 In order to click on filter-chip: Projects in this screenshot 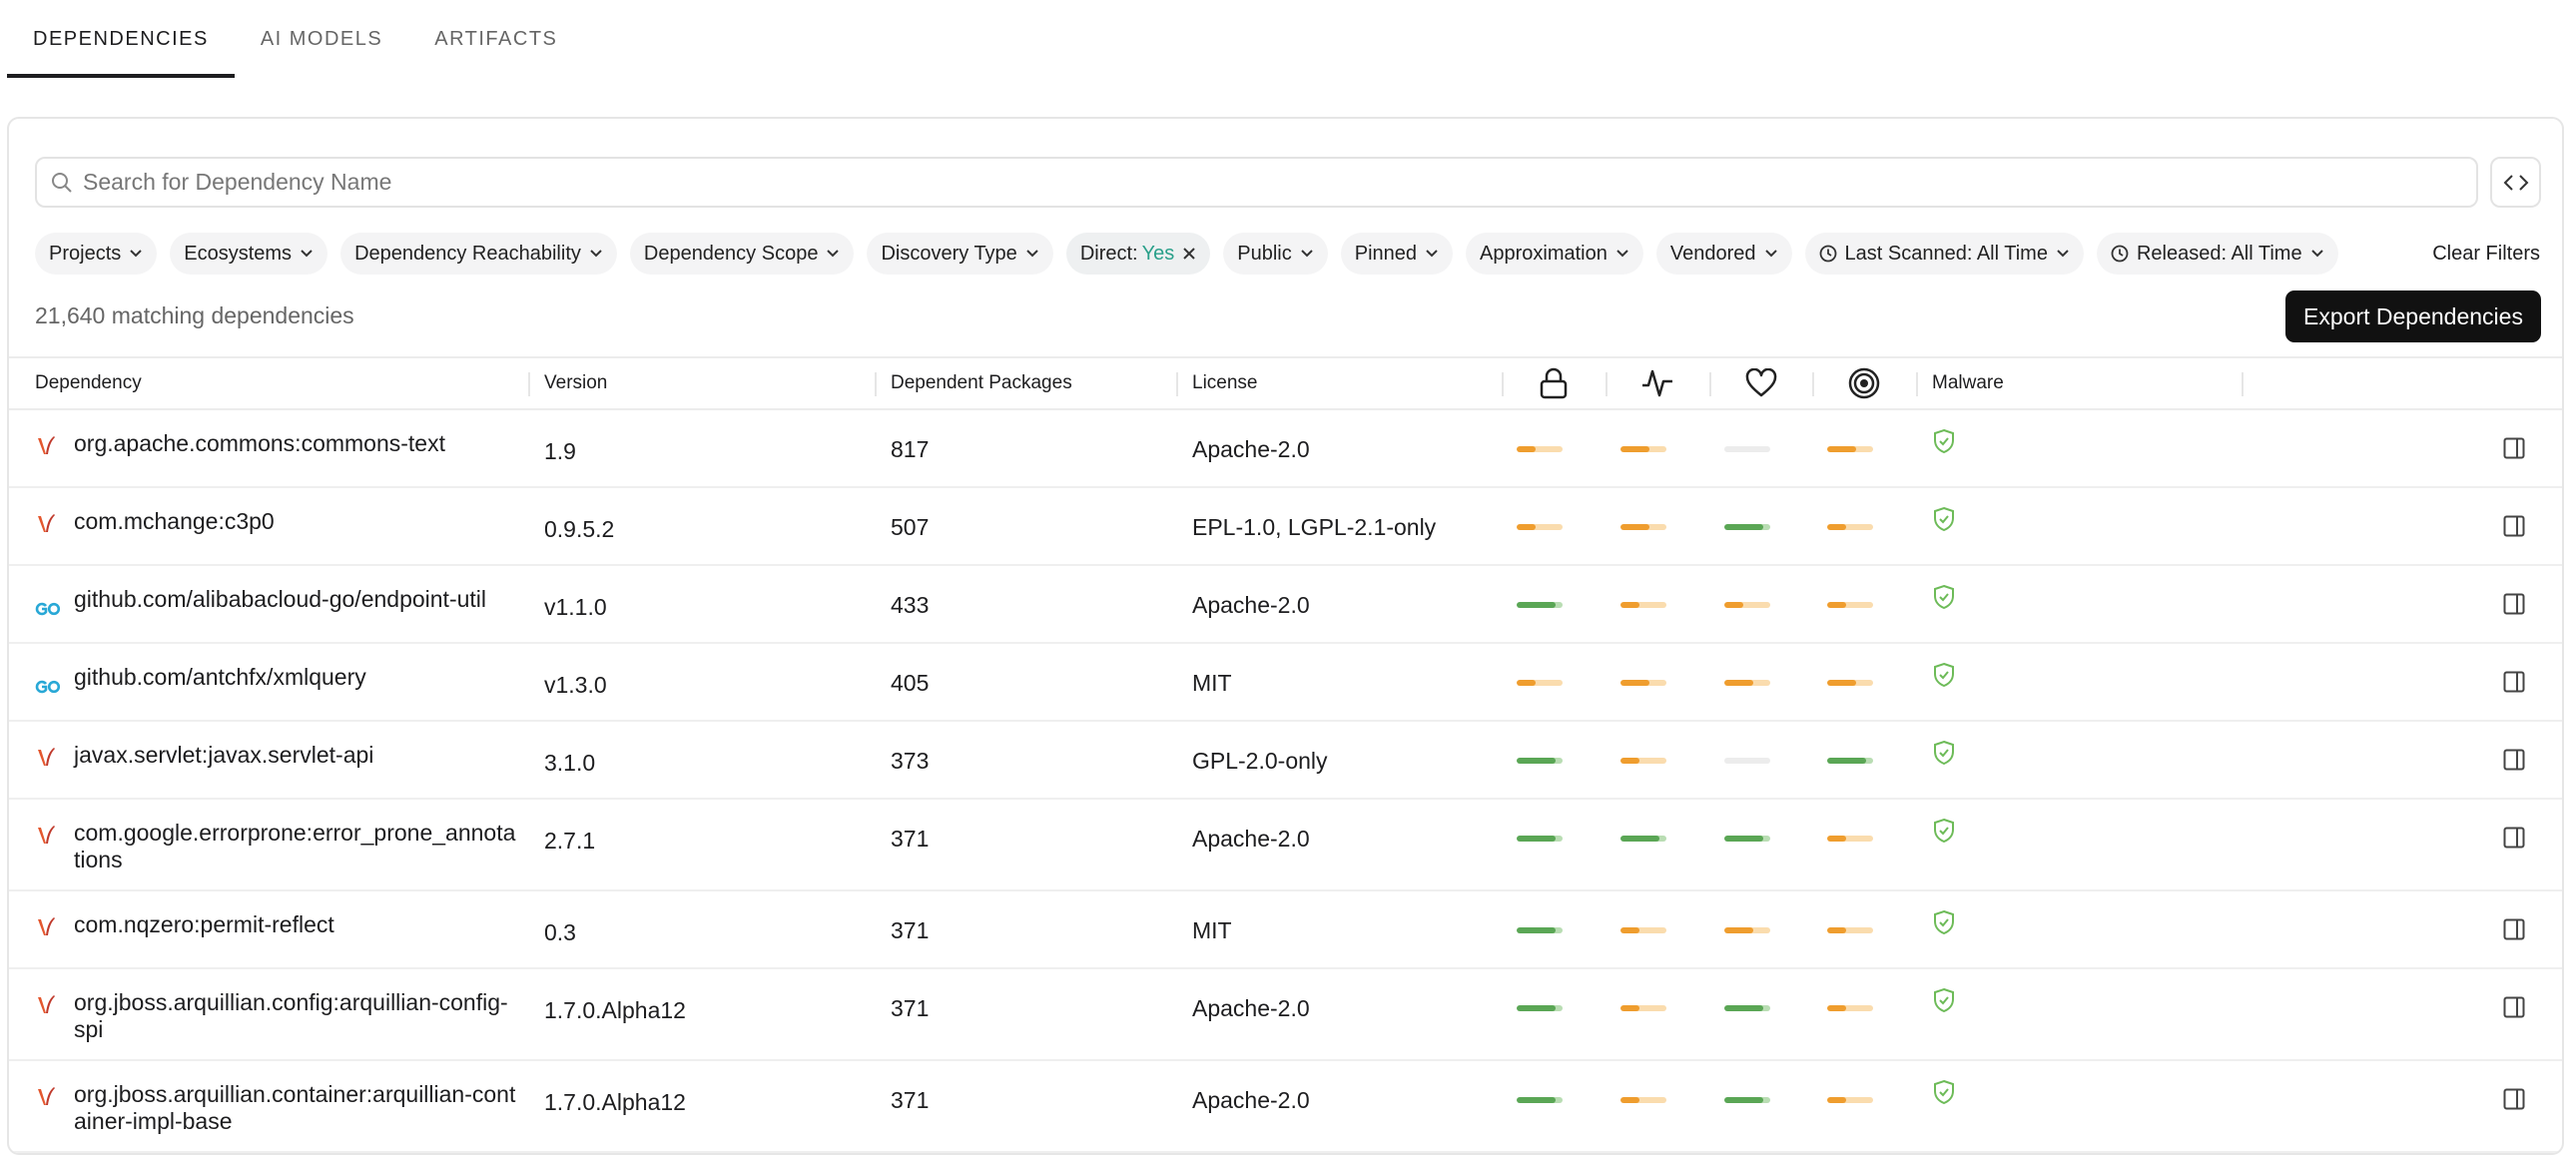, I will do `click(96, 254)`.